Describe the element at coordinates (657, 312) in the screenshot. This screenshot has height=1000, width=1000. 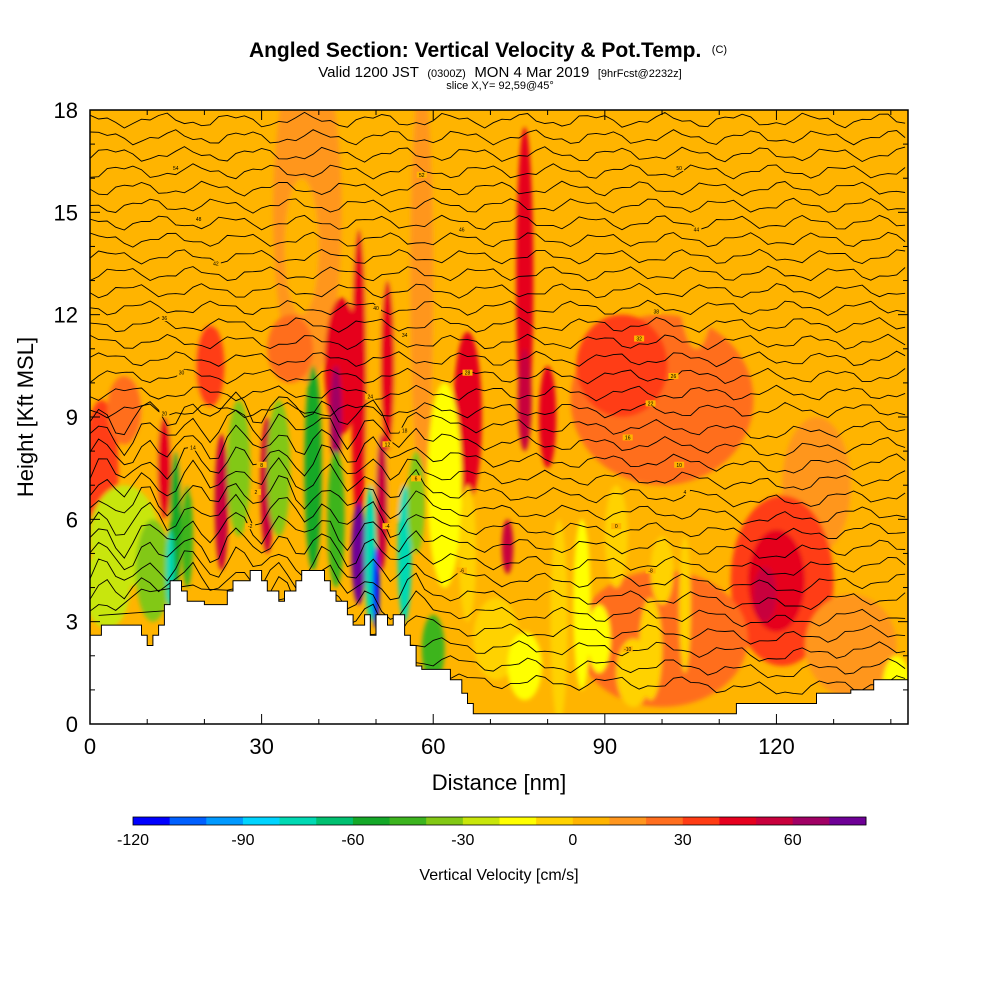
I see `contour-label: 38` at that location.